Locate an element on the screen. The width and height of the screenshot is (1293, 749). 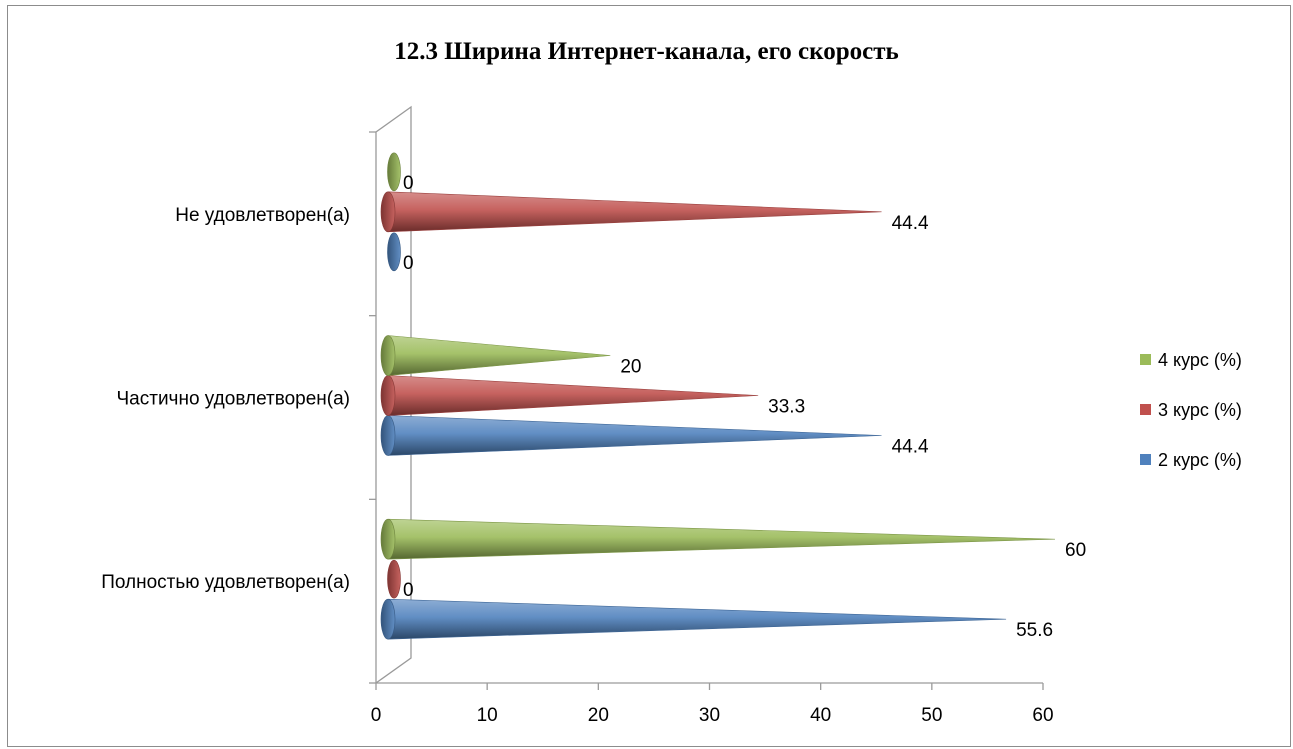
x-tick-label: 50 is located at coordinates (931, 715).